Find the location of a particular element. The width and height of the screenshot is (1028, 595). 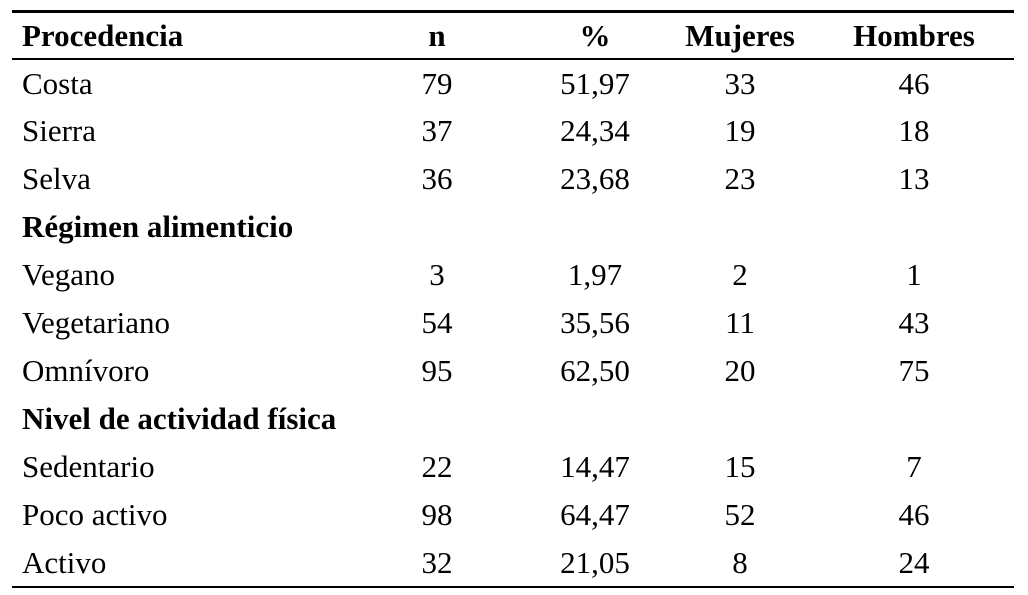

row-label-cell: Omnívoro is located at coordinates (86, 370).